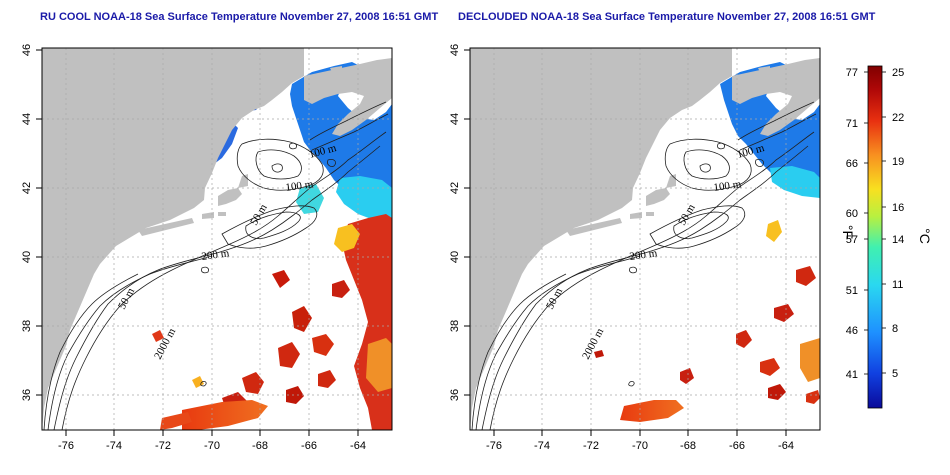 The image size is (950, 475). Describe the element at coordinates (455, 188) in the screenshot. I see `right-lat-tick-label: 42` at that location.